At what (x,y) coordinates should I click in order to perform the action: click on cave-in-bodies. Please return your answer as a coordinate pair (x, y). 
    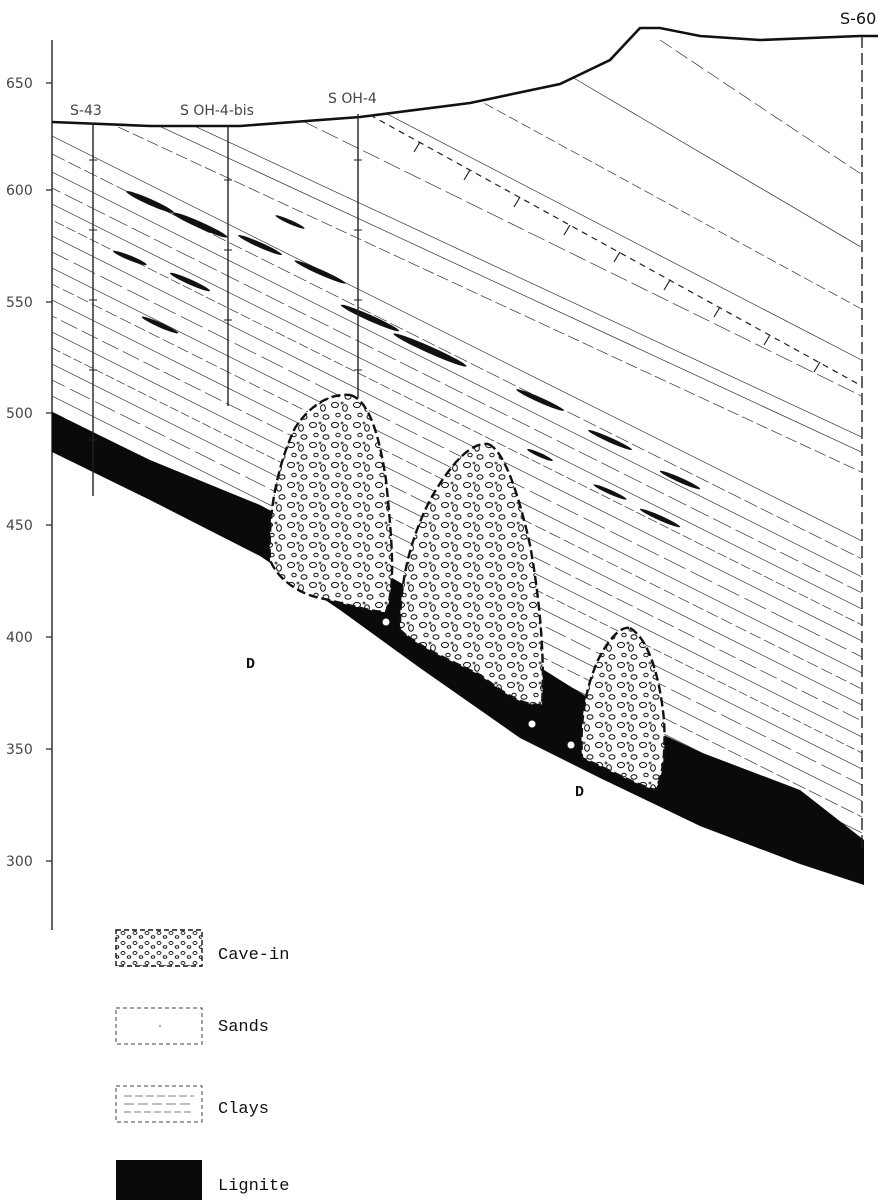
    Looking at the image, I should click on (467, 592).